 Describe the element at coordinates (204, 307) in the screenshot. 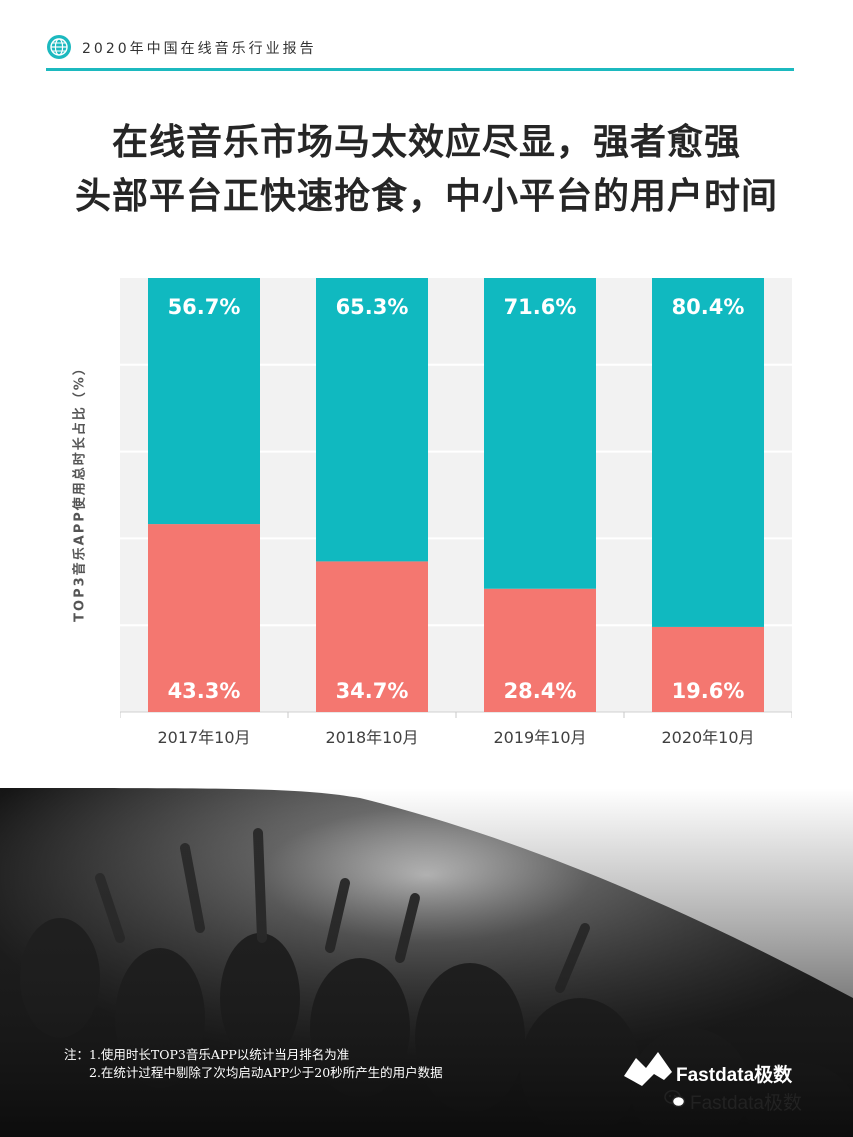

I see `data-label-series-2-1: 56.7%` at that location.